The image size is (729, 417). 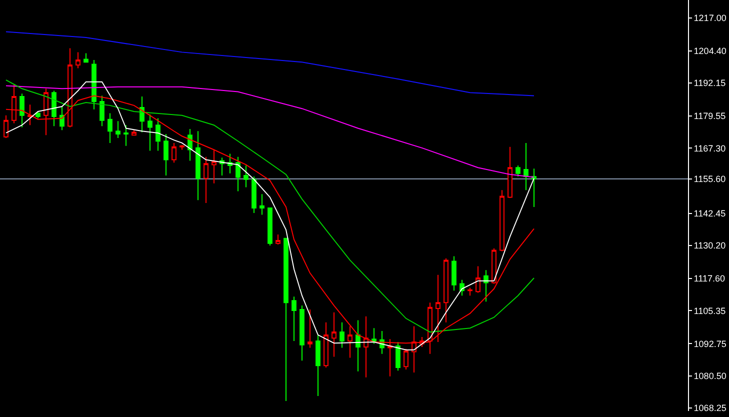 What do you see at coordinates (710, 245) in the screenshot?
I see `y-tick-label: 1130.20` at bounding box center [710, 245].